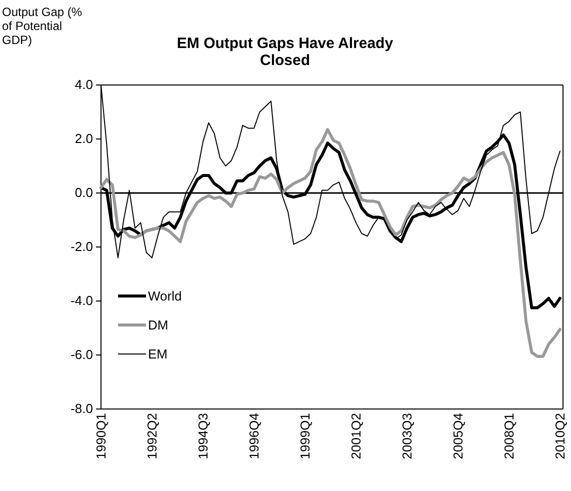 Image resolution: width=571 pixels, height=491 pixels. What do you see at coordinates (458, 436) in the screenshot?
I see `x-tick-label: 2005Q4` at bounding box center [458, 436].